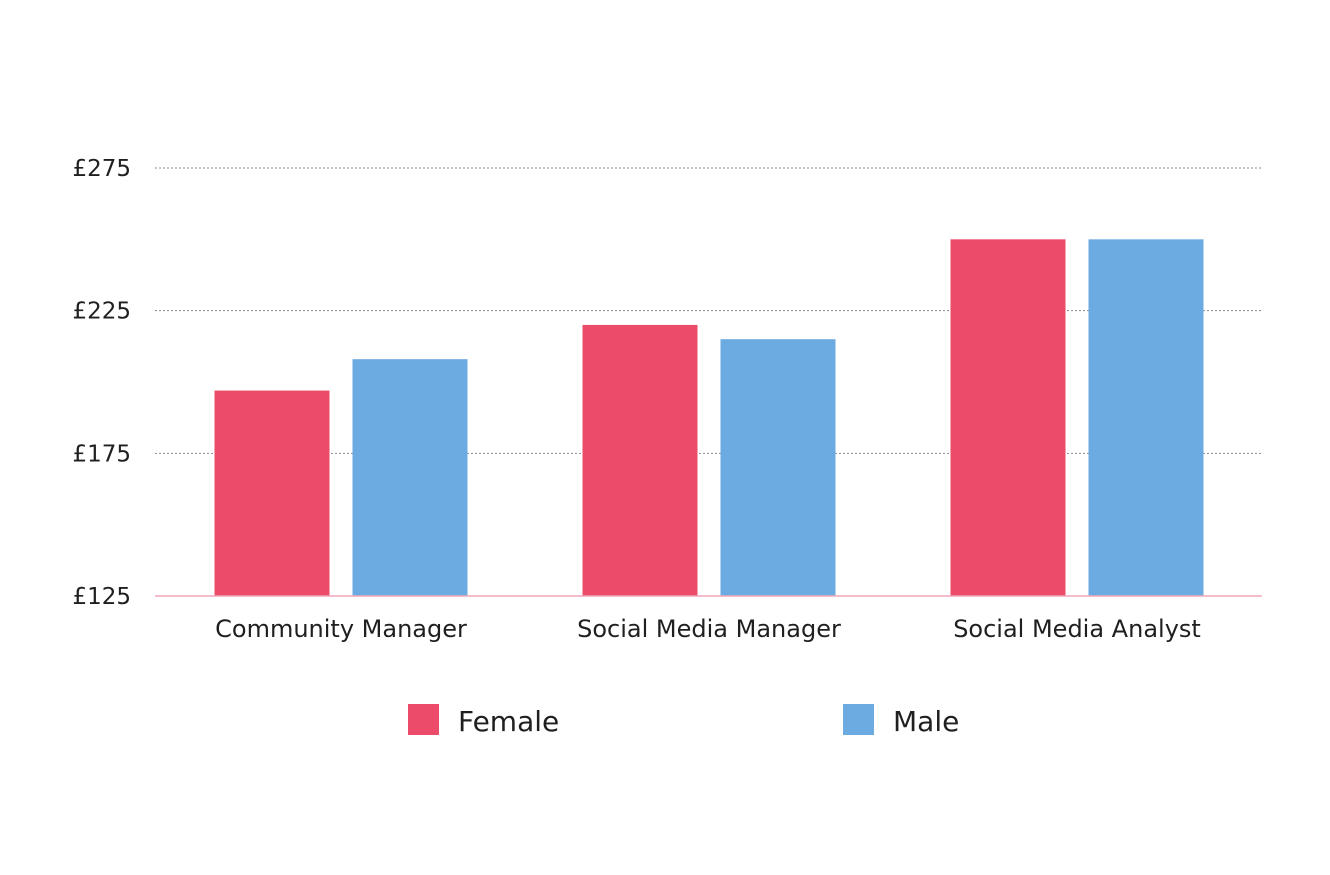  I want to click on legend-label: Male, so click(926, 721).